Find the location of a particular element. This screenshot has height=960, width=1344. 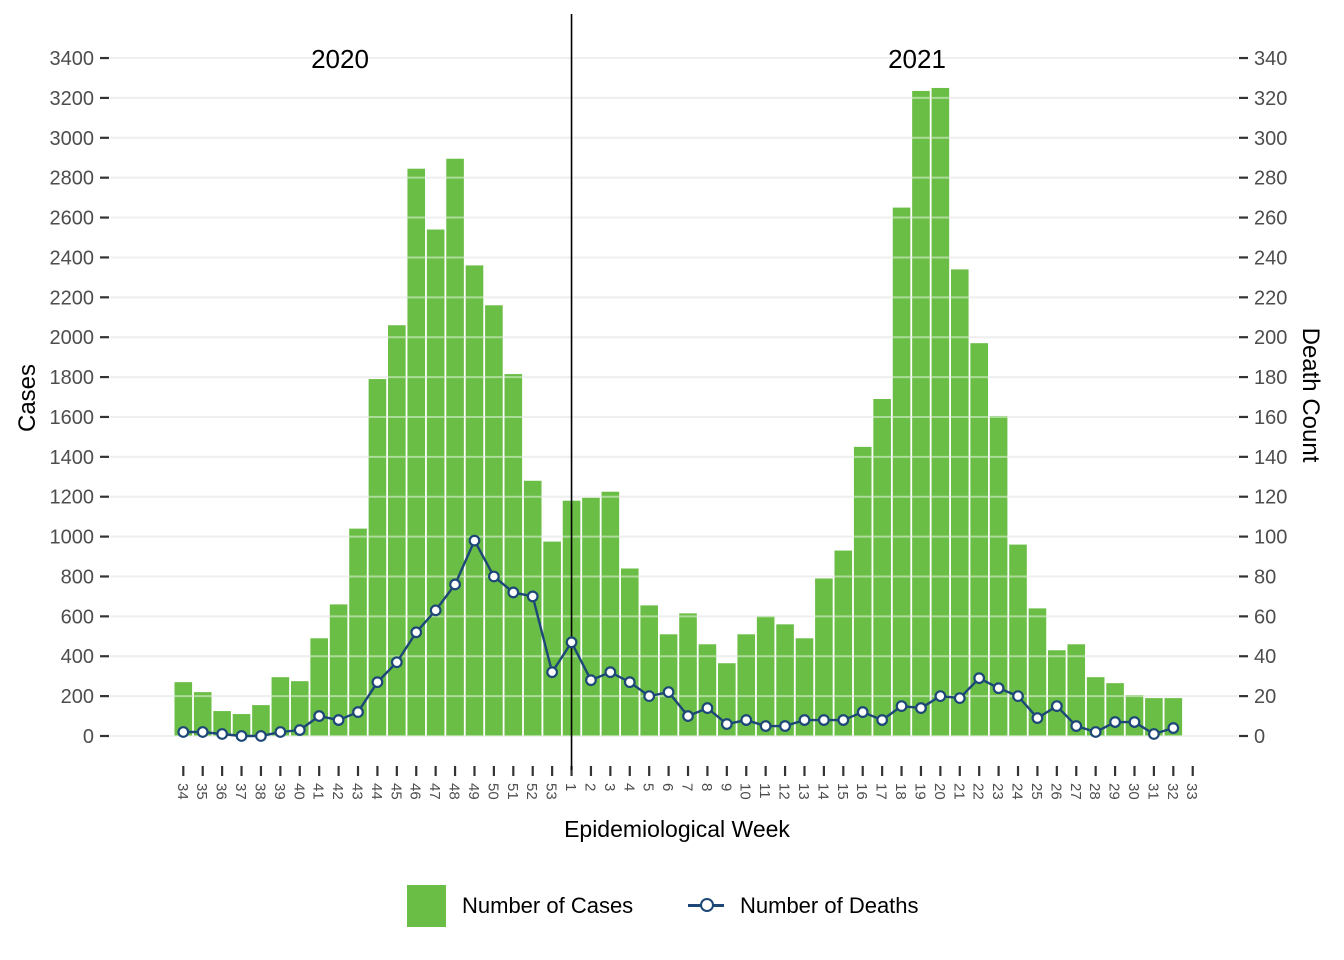

year-label-2020: 2020 is located at coordinates (340, 59).